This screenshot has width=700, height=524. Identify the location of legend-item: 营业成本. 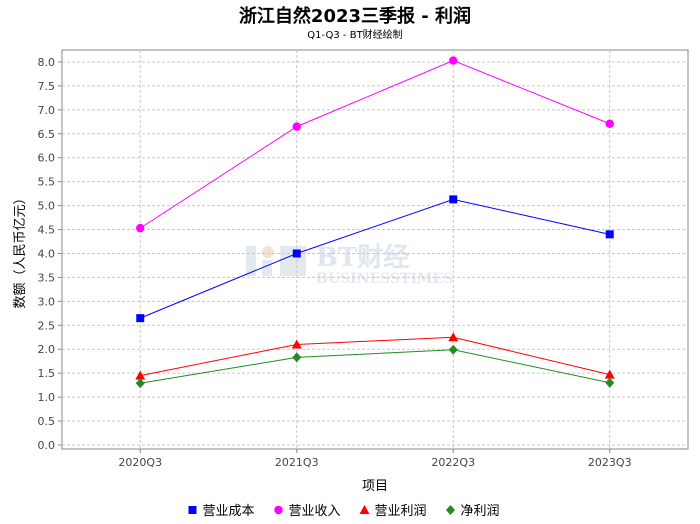
(221, 511).